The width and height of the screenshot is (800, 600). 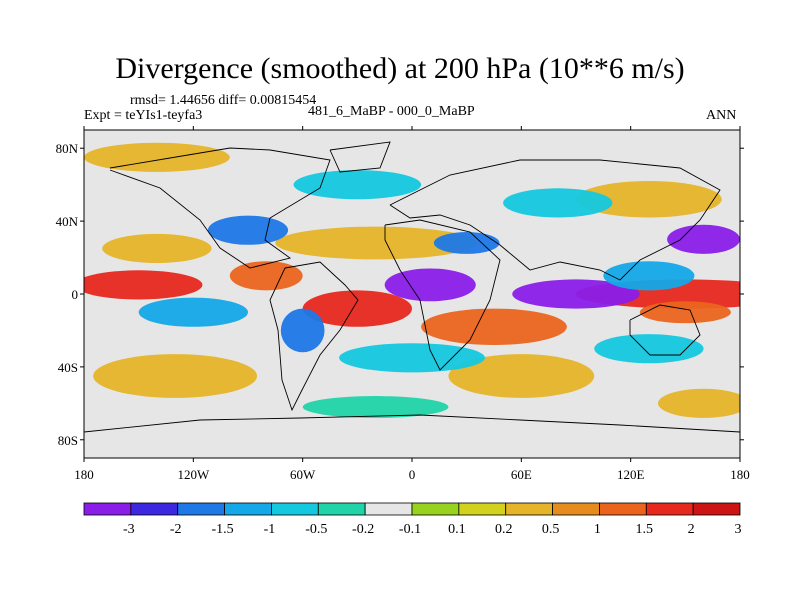 I want to click on colorbar-label: -1, so click(x=270, y=529).